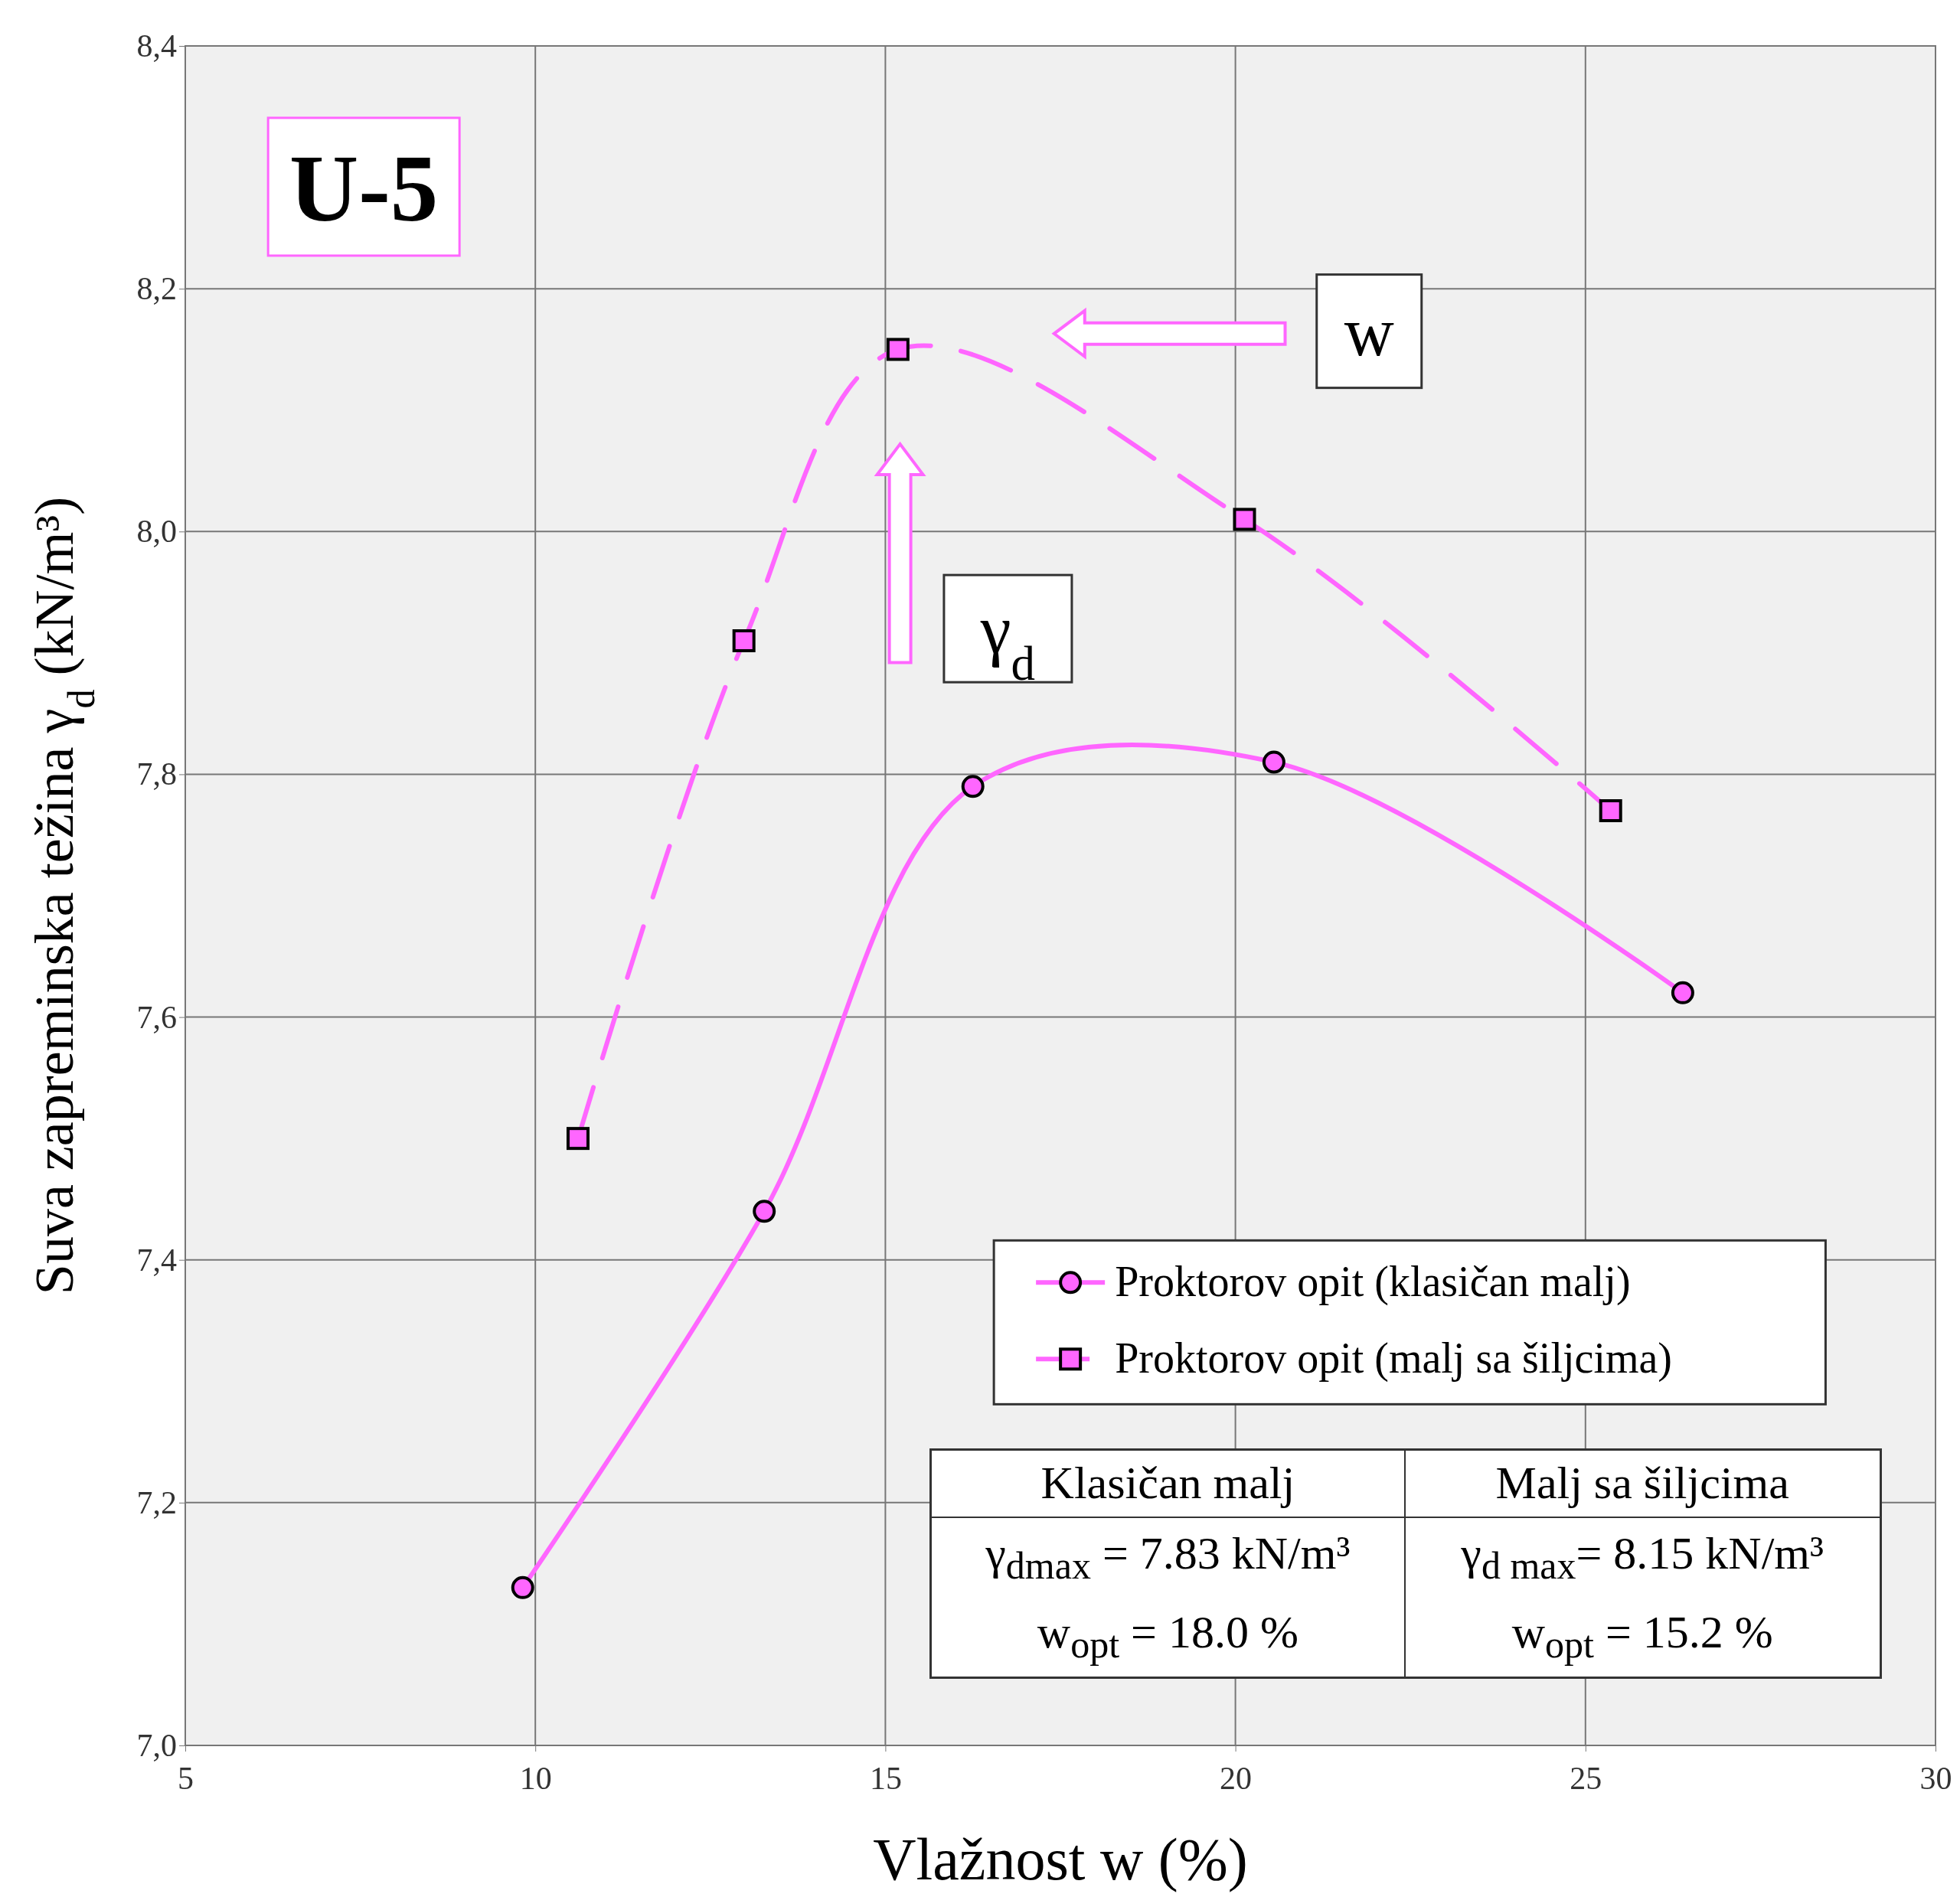  I want to click on annotation: Klasičan malj, so click(1167, 1483).